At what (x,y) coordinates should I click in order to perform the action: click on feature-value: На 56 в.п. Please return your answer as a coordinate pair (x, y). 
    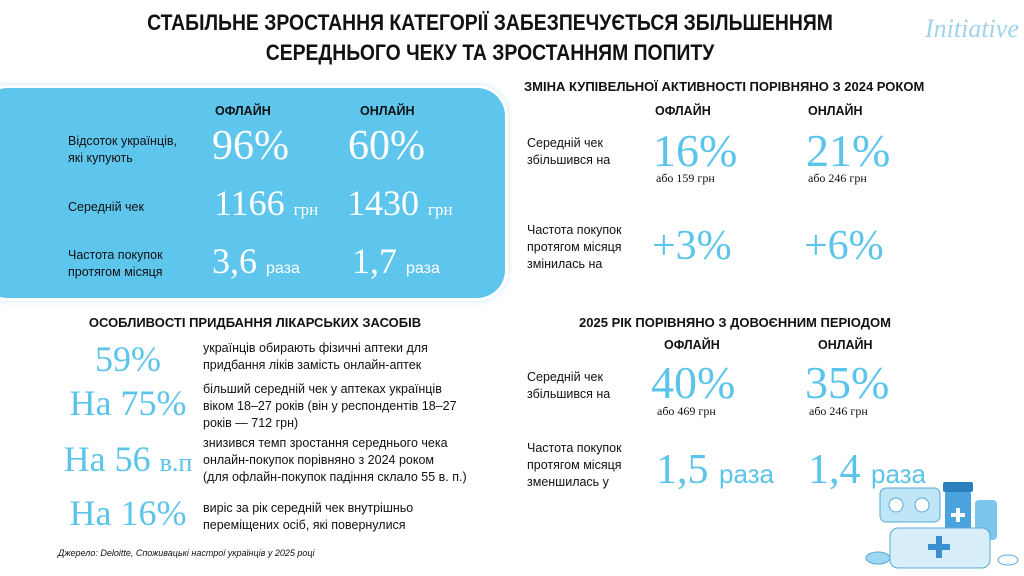
    Looking at the image, I should click on (128, 459).